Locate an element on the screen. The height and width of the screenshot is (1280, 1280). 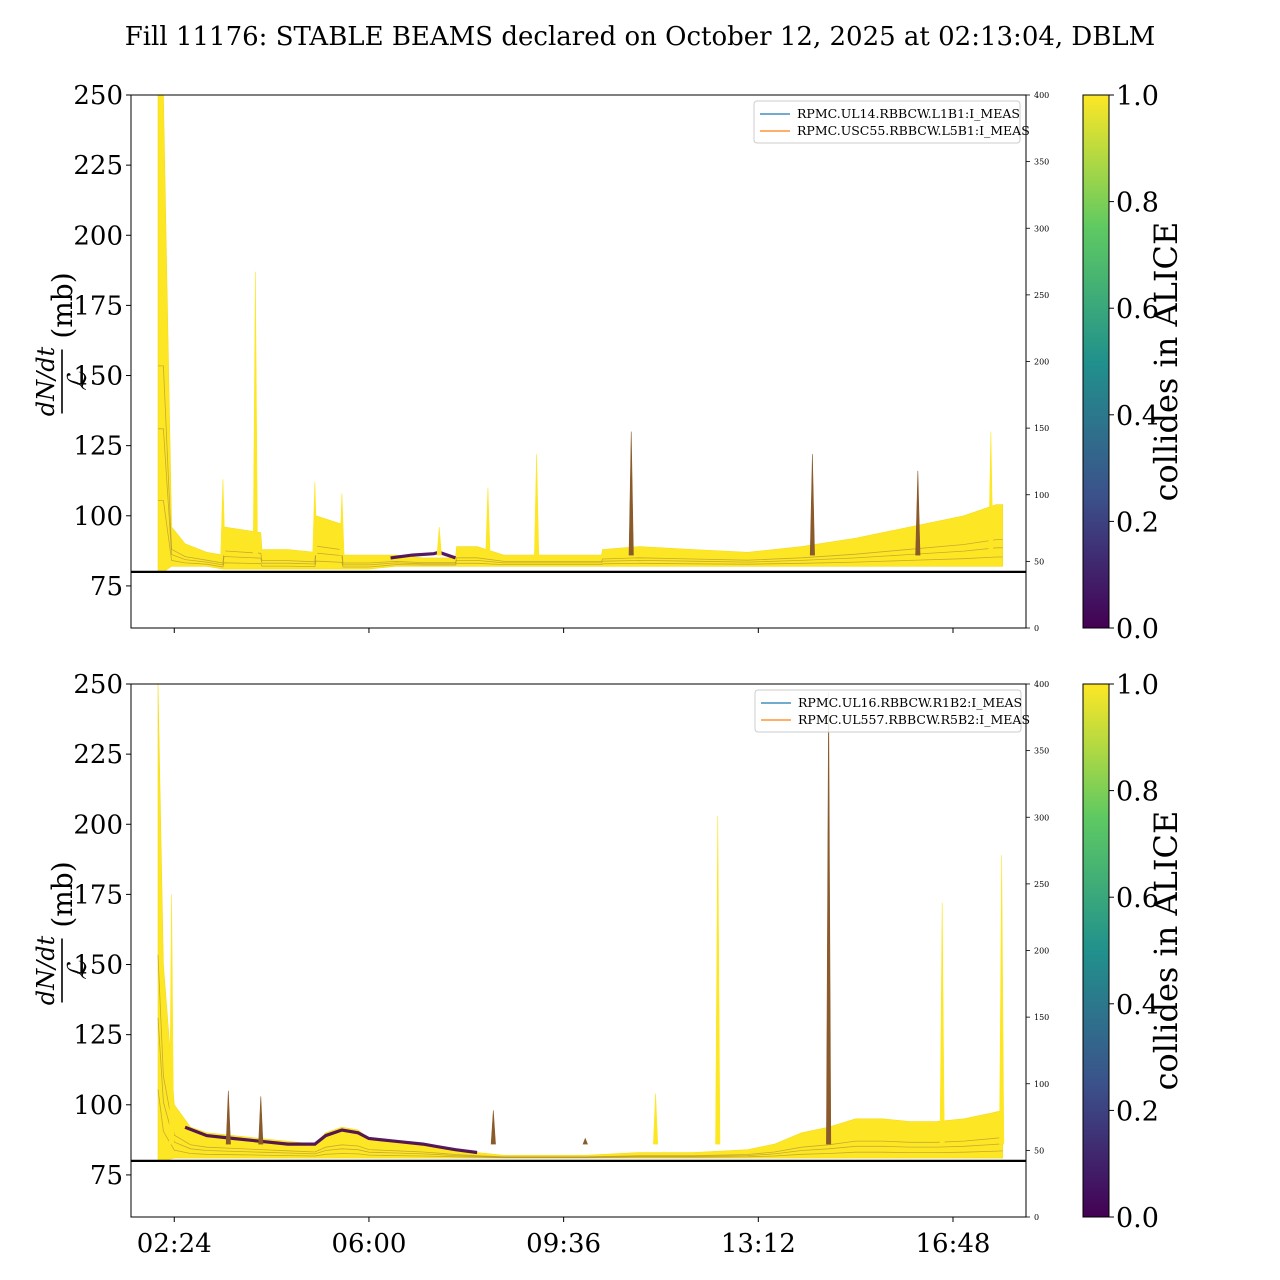
colorbar-tick-label: 1.0 is located at coordinates (1137, 96).